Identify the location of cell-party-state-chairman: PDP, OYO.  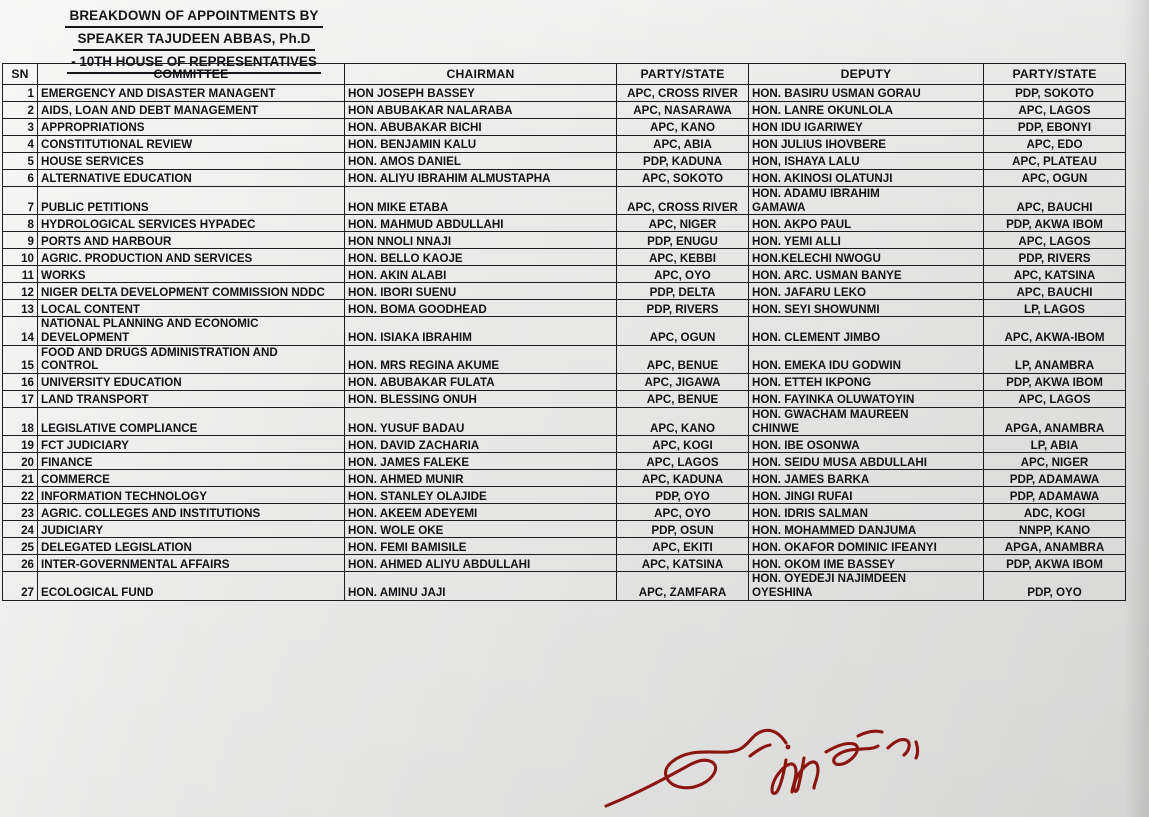
(682, 495).